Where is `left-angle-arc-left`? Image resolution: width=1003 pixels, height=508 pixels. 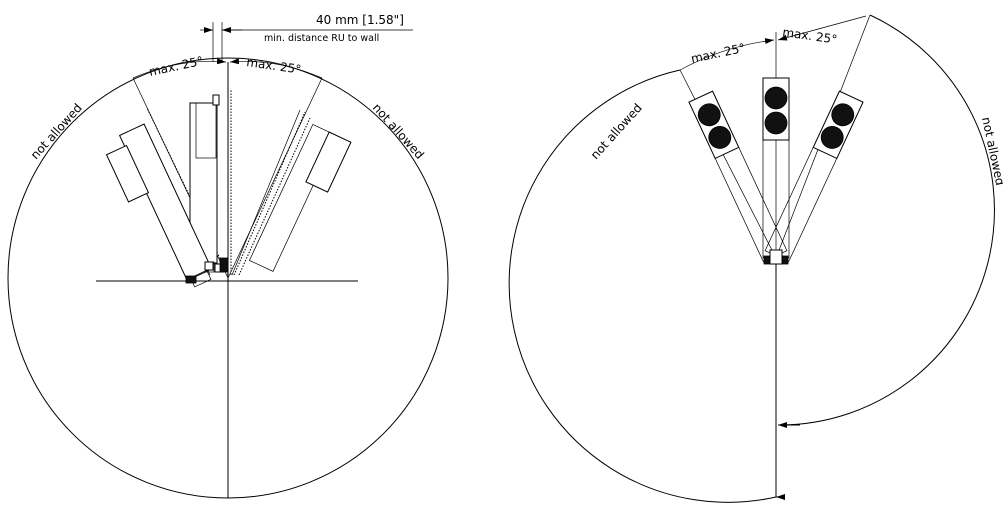 left-angle-arc-left is located at coordinates (179, 68).